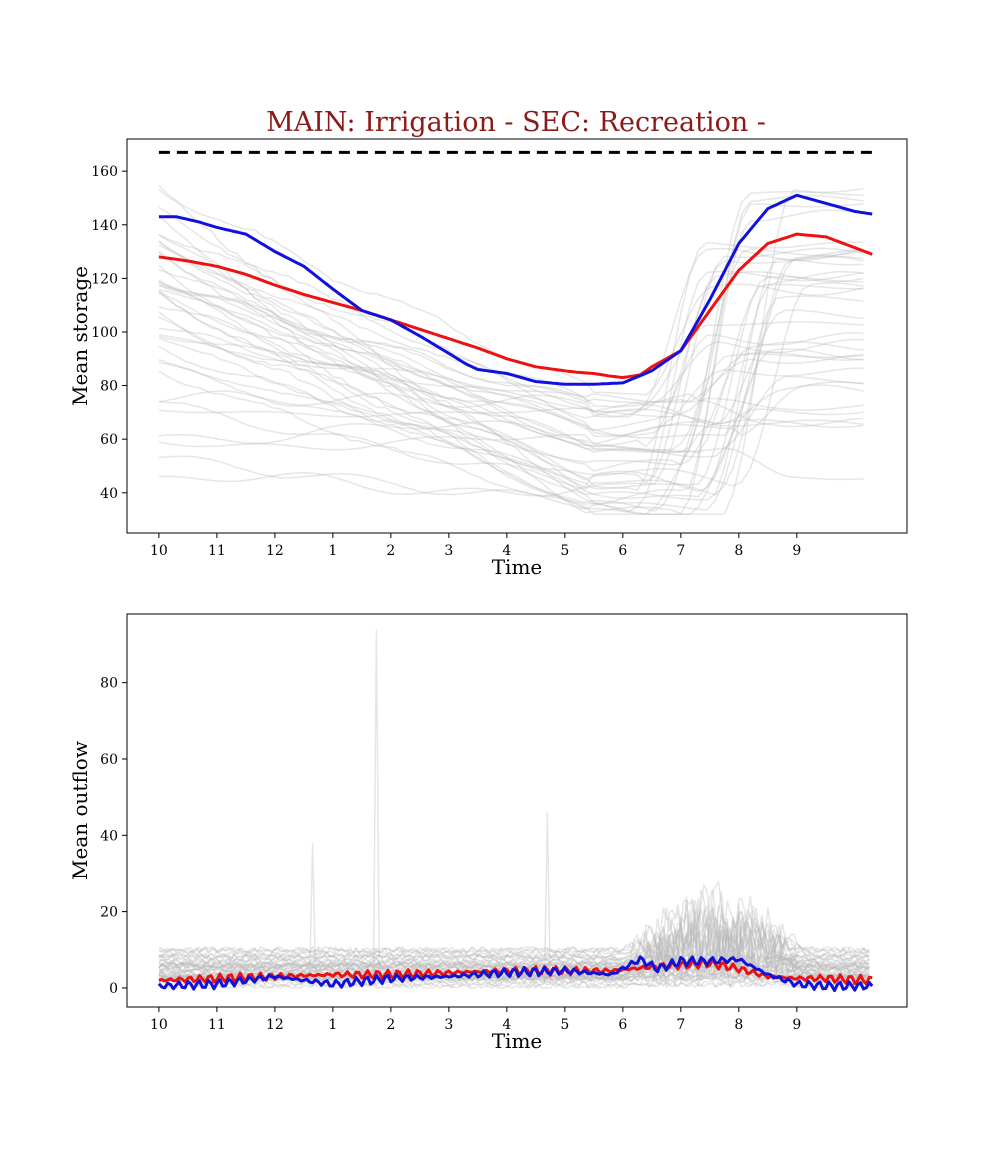 Image resolution: width=1008 pixels, height=1157 pixels. What do you see at coordinates (104, 333) in the screenshot?
I see `storage-y-tick-label: 100` at bounding box center [104, 333].